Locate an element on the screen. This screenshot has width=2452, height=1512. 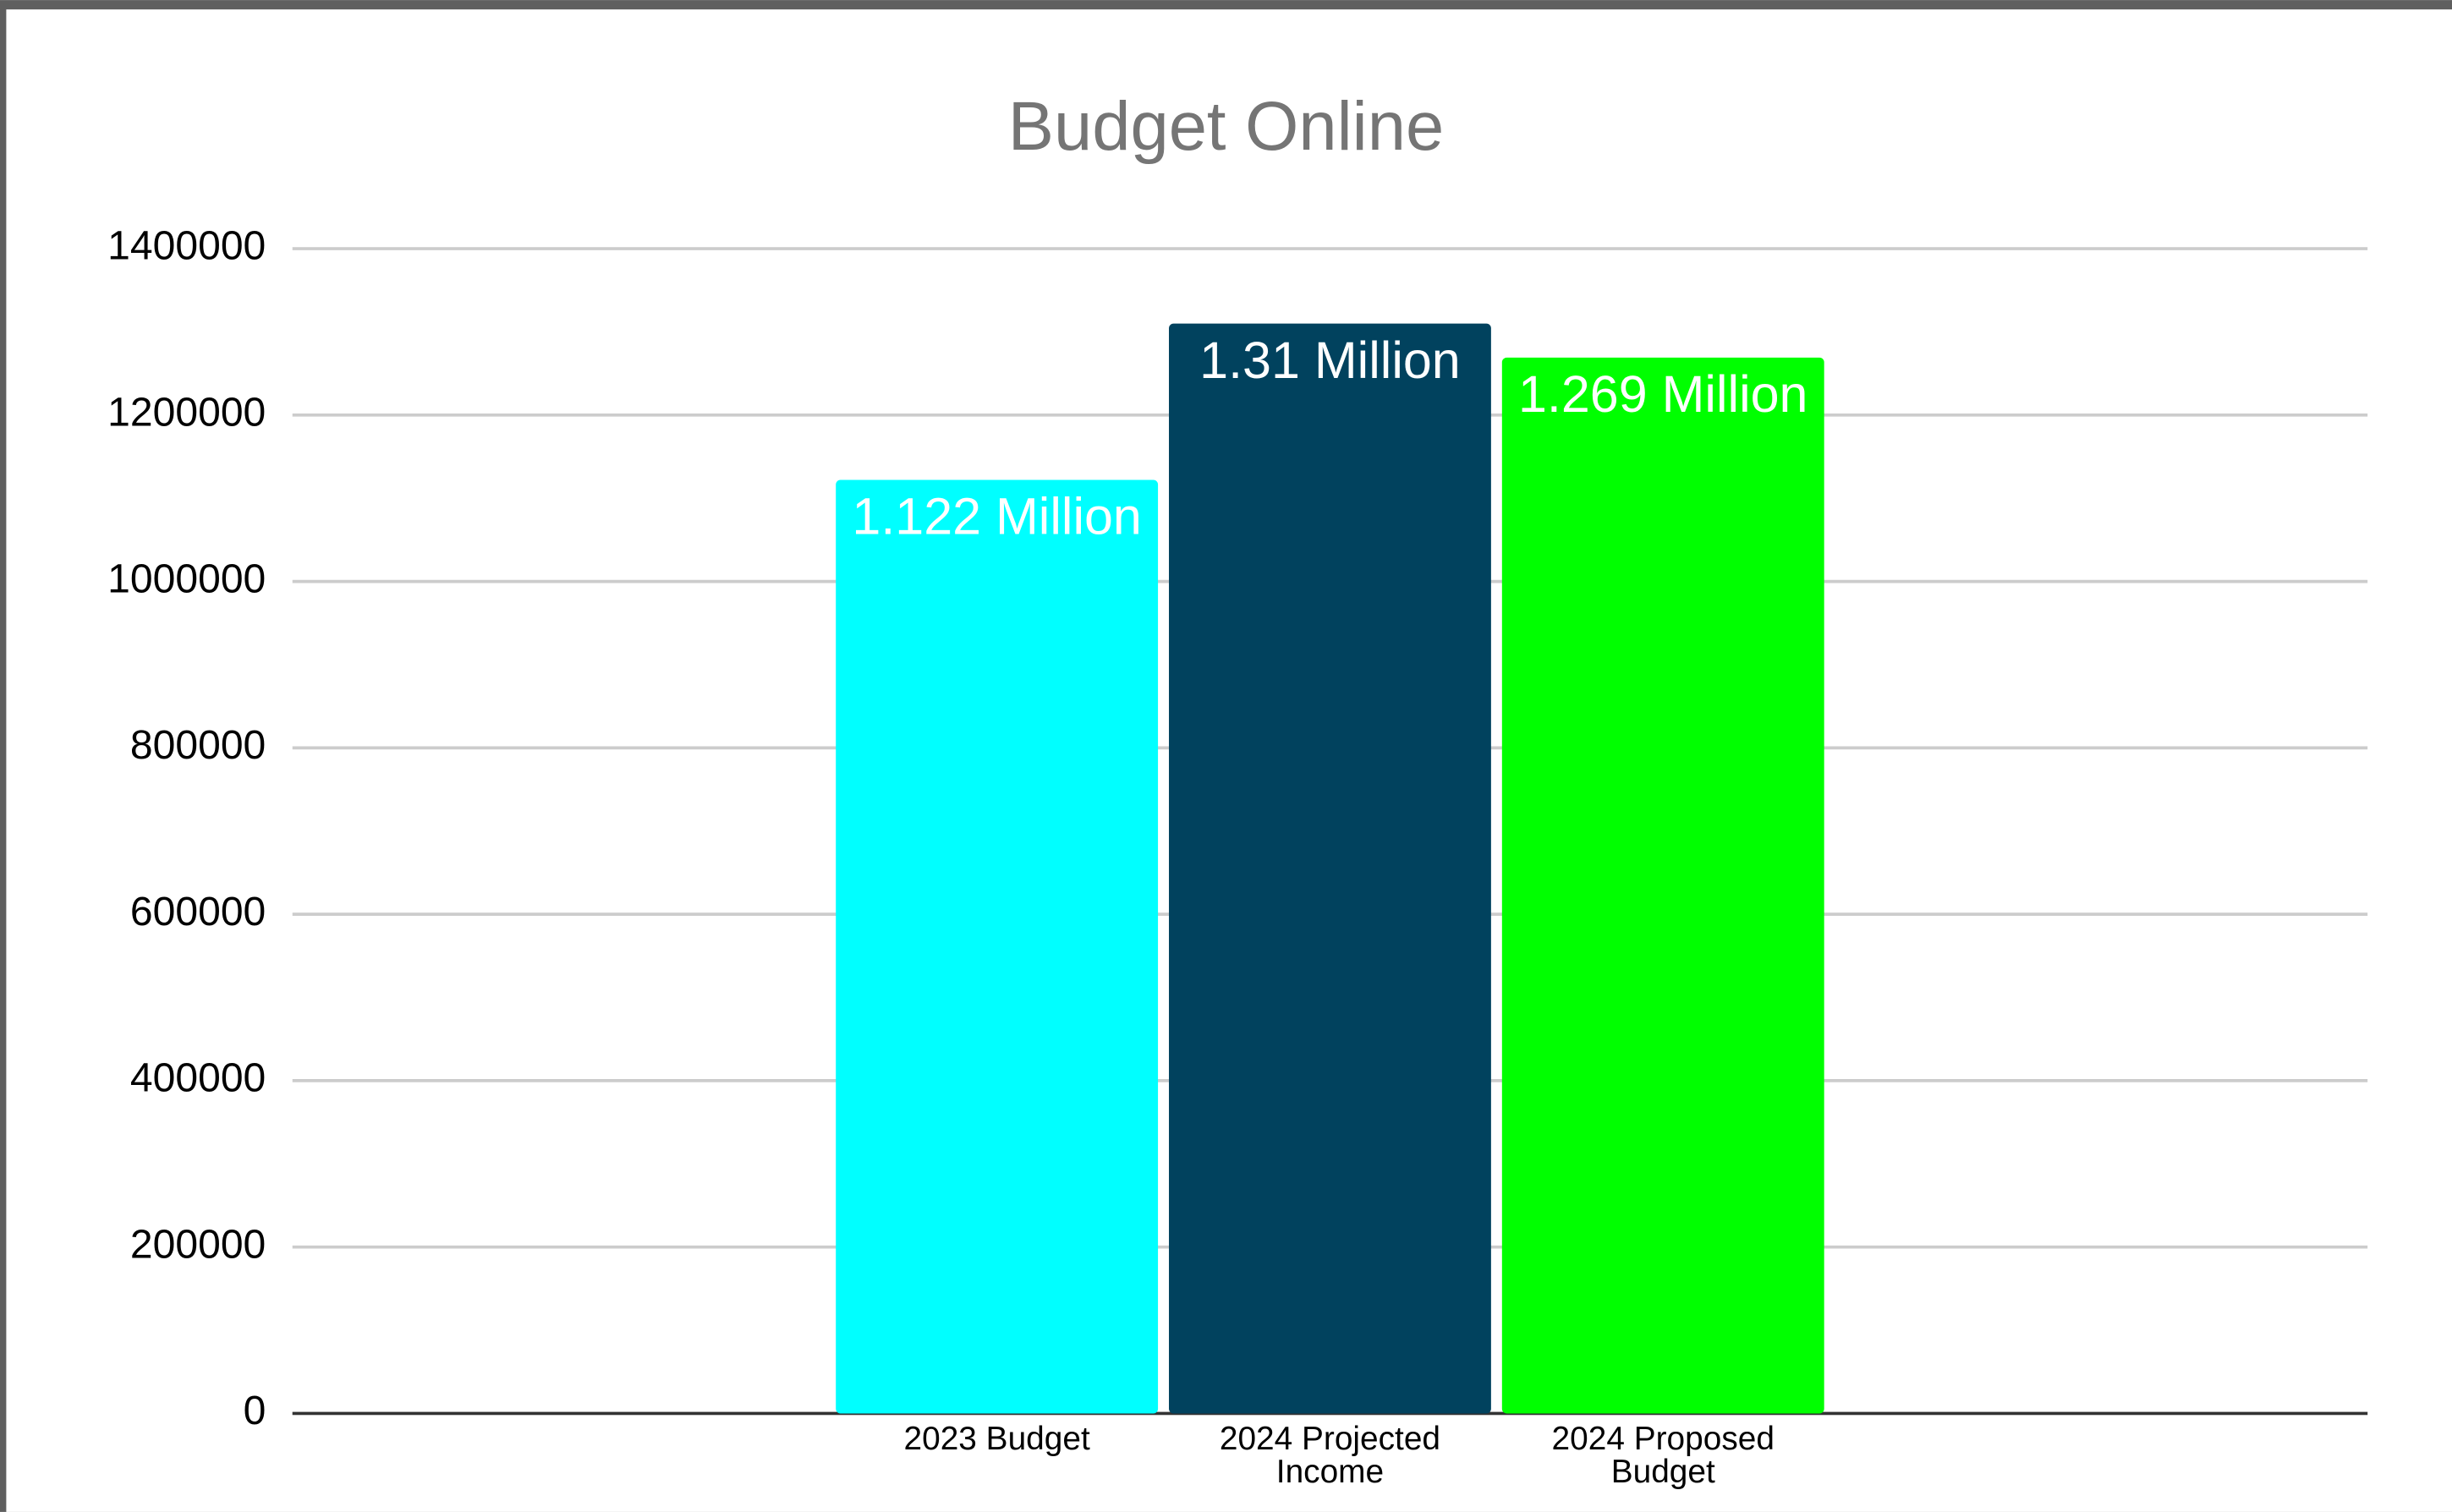
x-tick-label-box: 2024 Proposed Budget is located at coordinates (1663, 1456).